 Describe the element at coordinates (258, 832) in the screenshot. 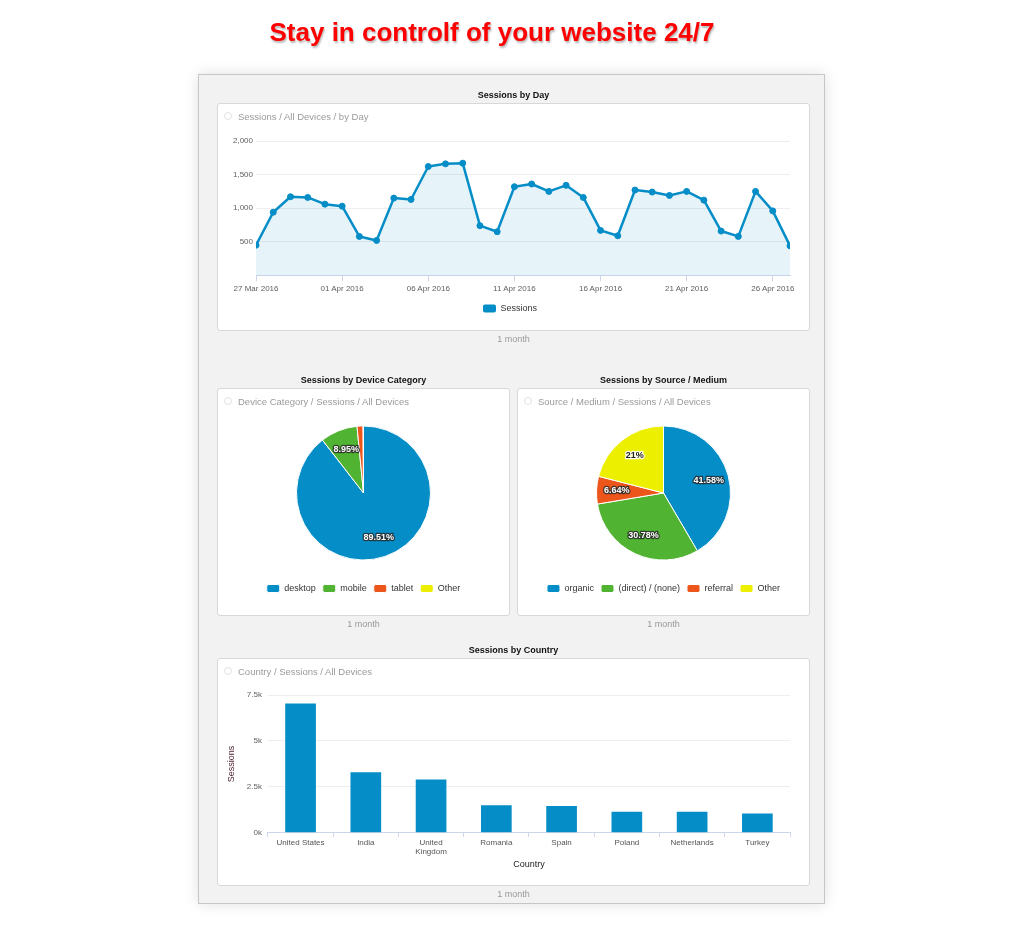

I see `y-tick-label: 0k` at that location.